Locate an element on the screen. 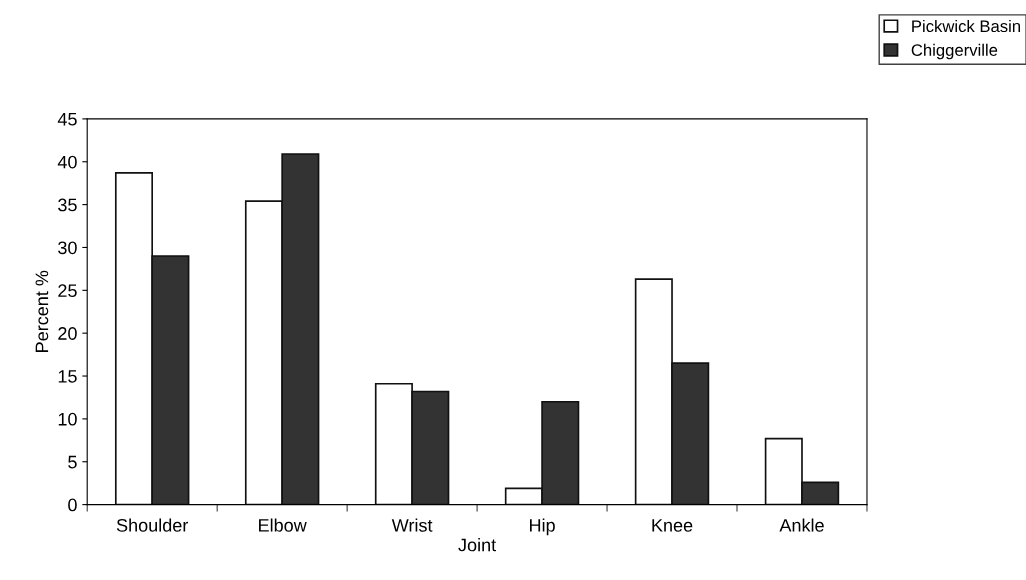 The image size is (1026, 580). legend-label: Pickwick Basin is located at coordinates (966, 26).